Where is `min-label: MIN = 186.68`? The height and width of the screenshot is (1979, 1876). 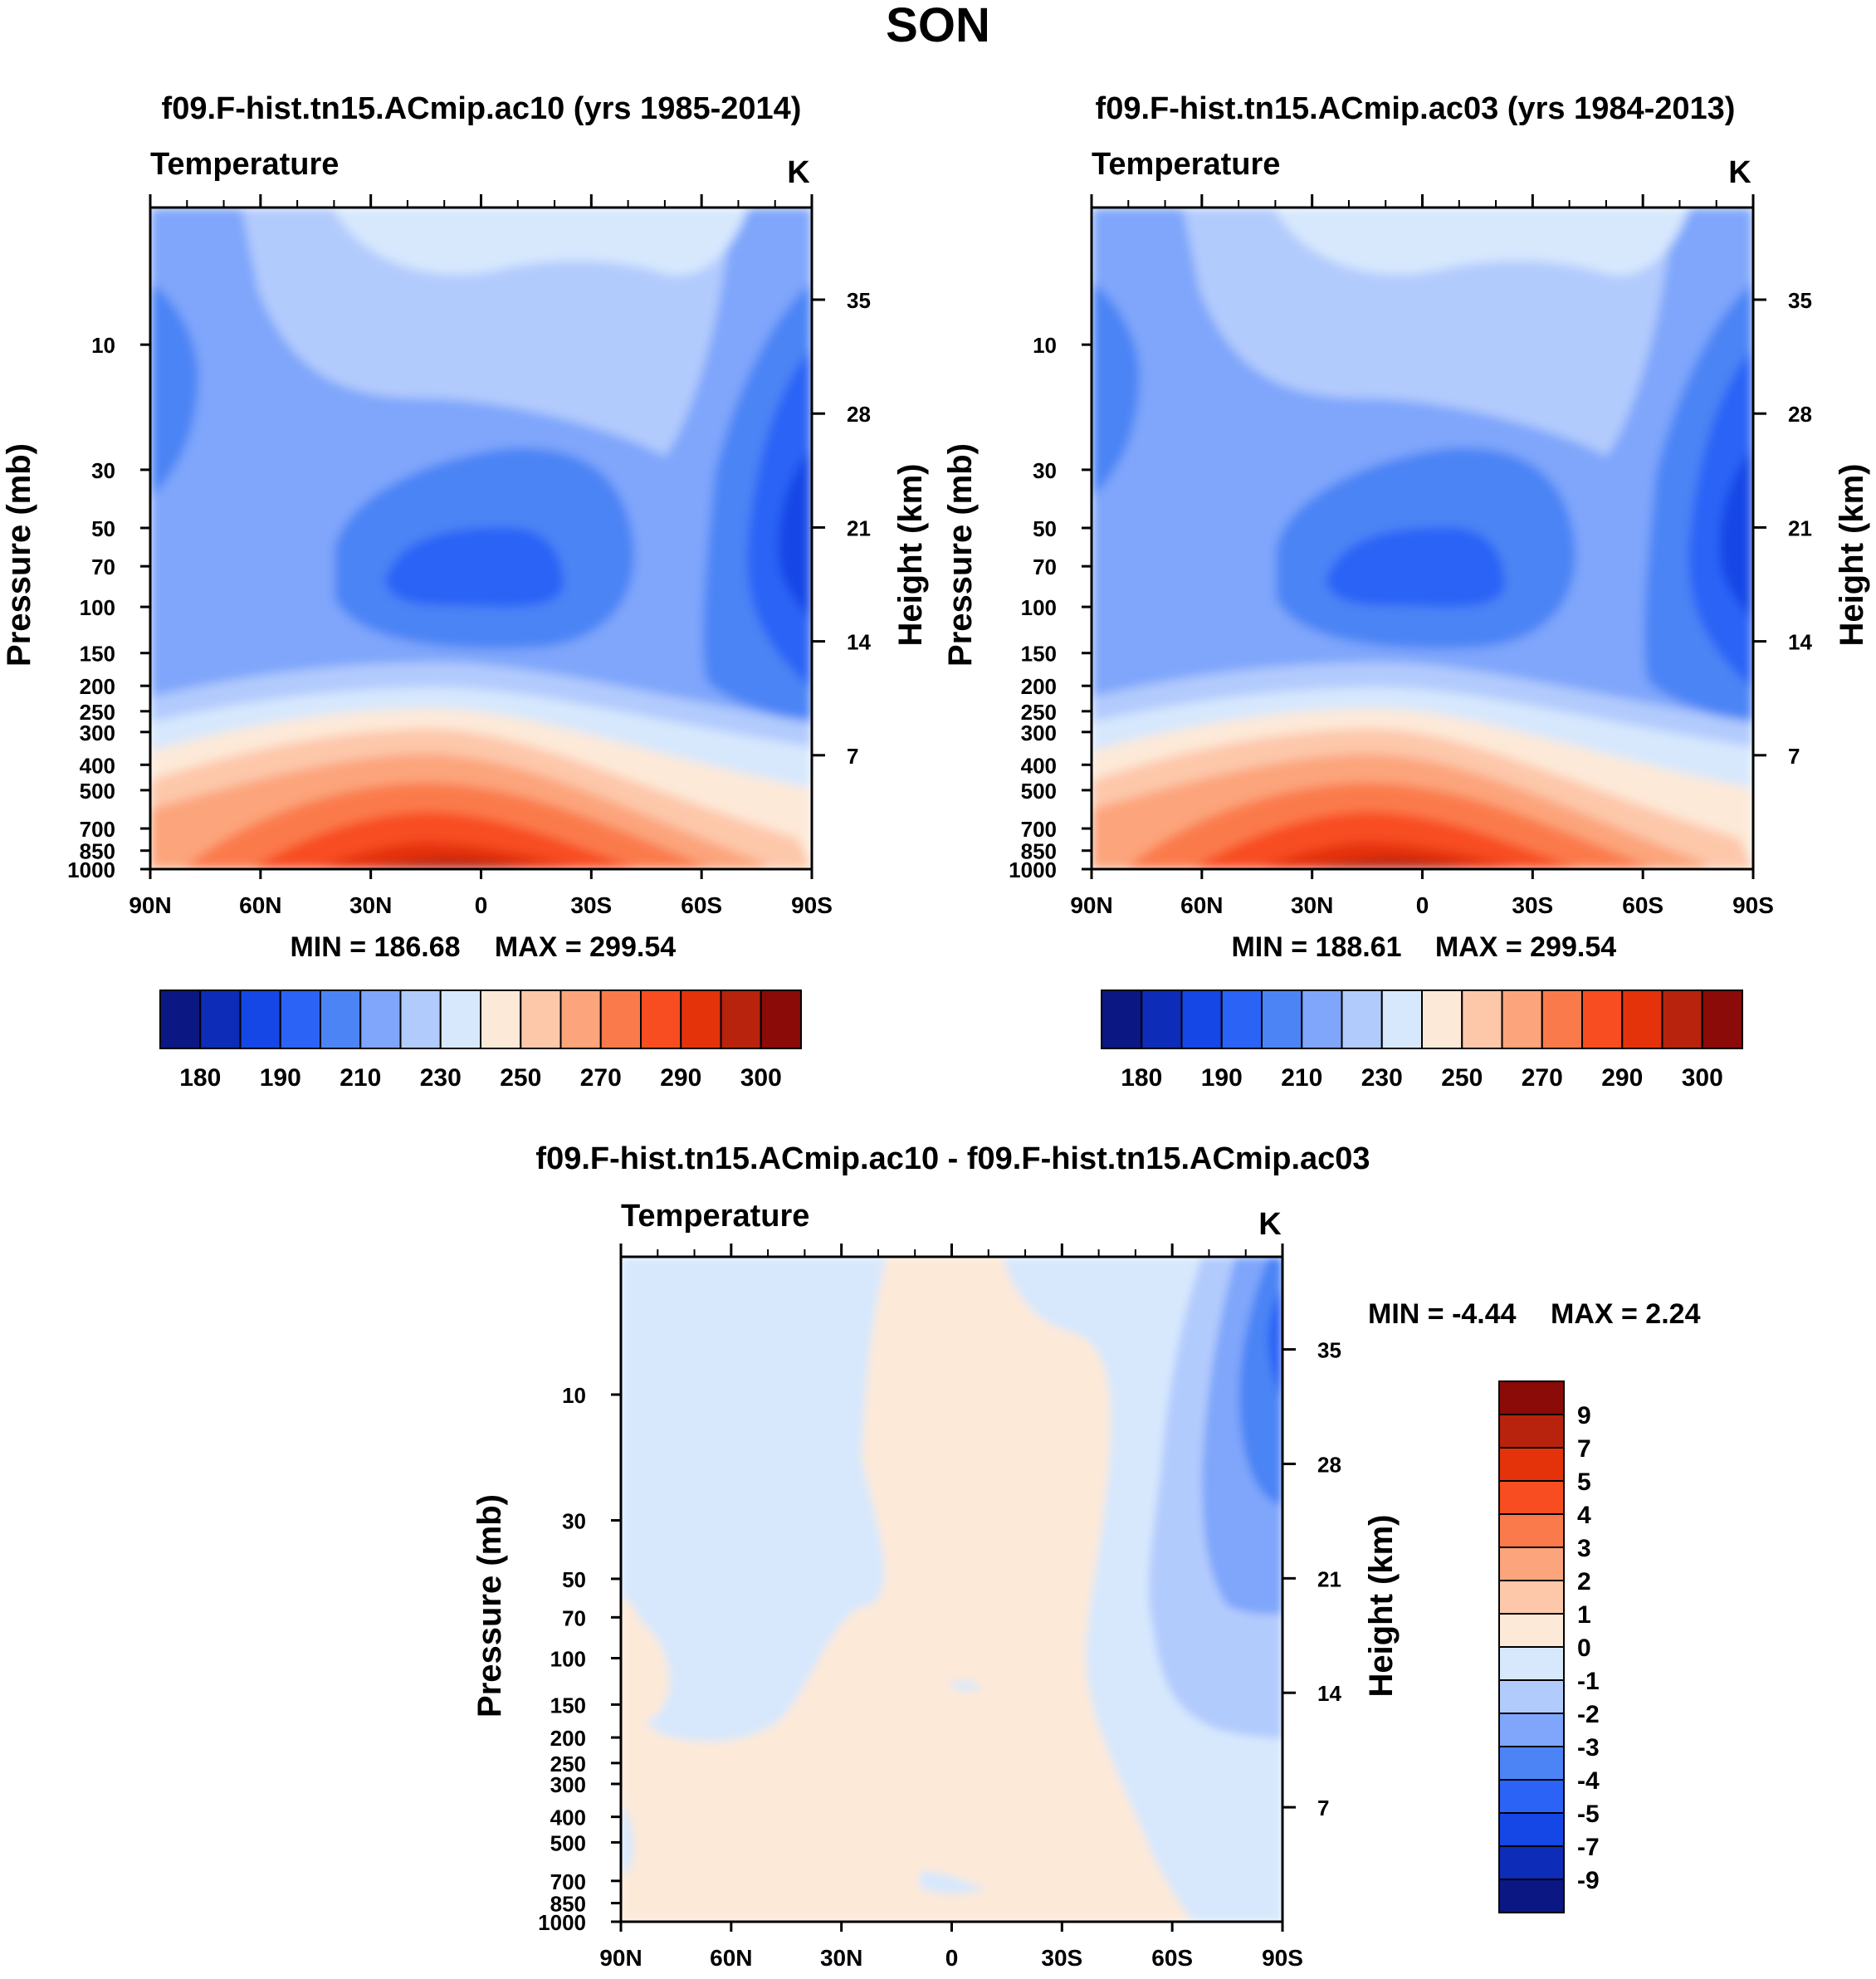 min-label: MIN = 186.68 is located at coordinates (375, 947).